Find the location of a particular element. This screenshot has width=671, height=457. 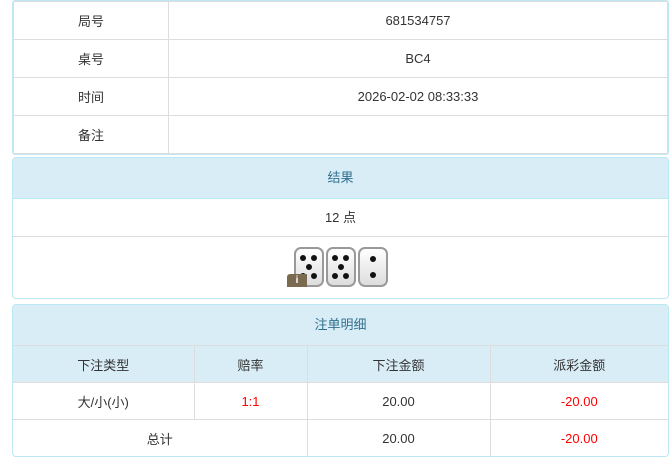

bet-details-title: 注单明细 is located at coordinates (340, 325).